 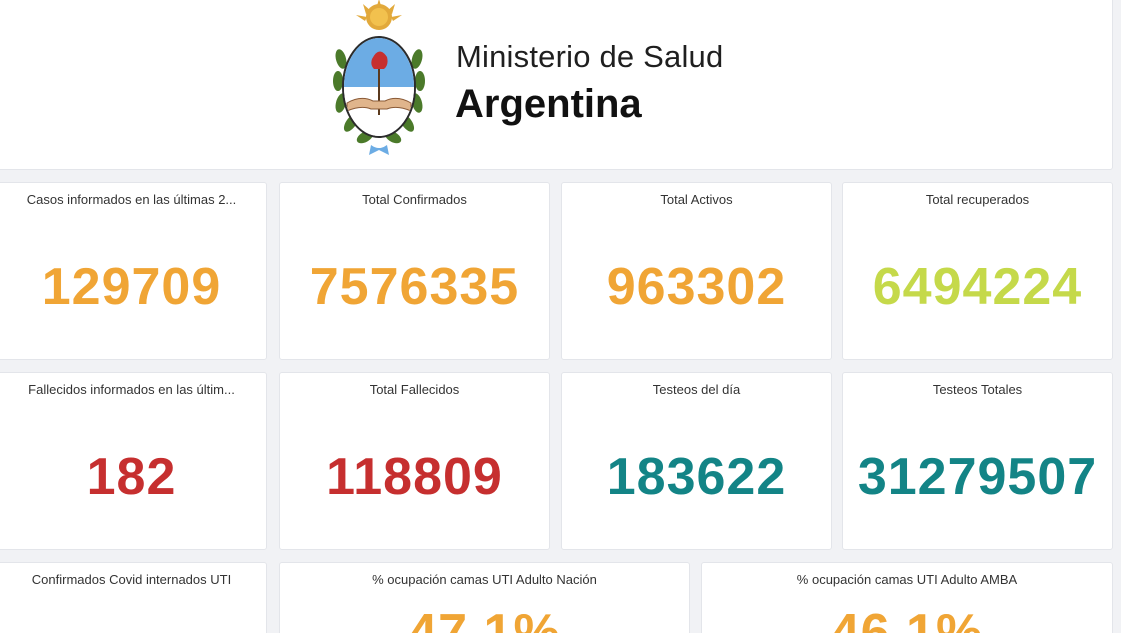 I want to click on card-value: 31279507, so click(x=977, y=477).